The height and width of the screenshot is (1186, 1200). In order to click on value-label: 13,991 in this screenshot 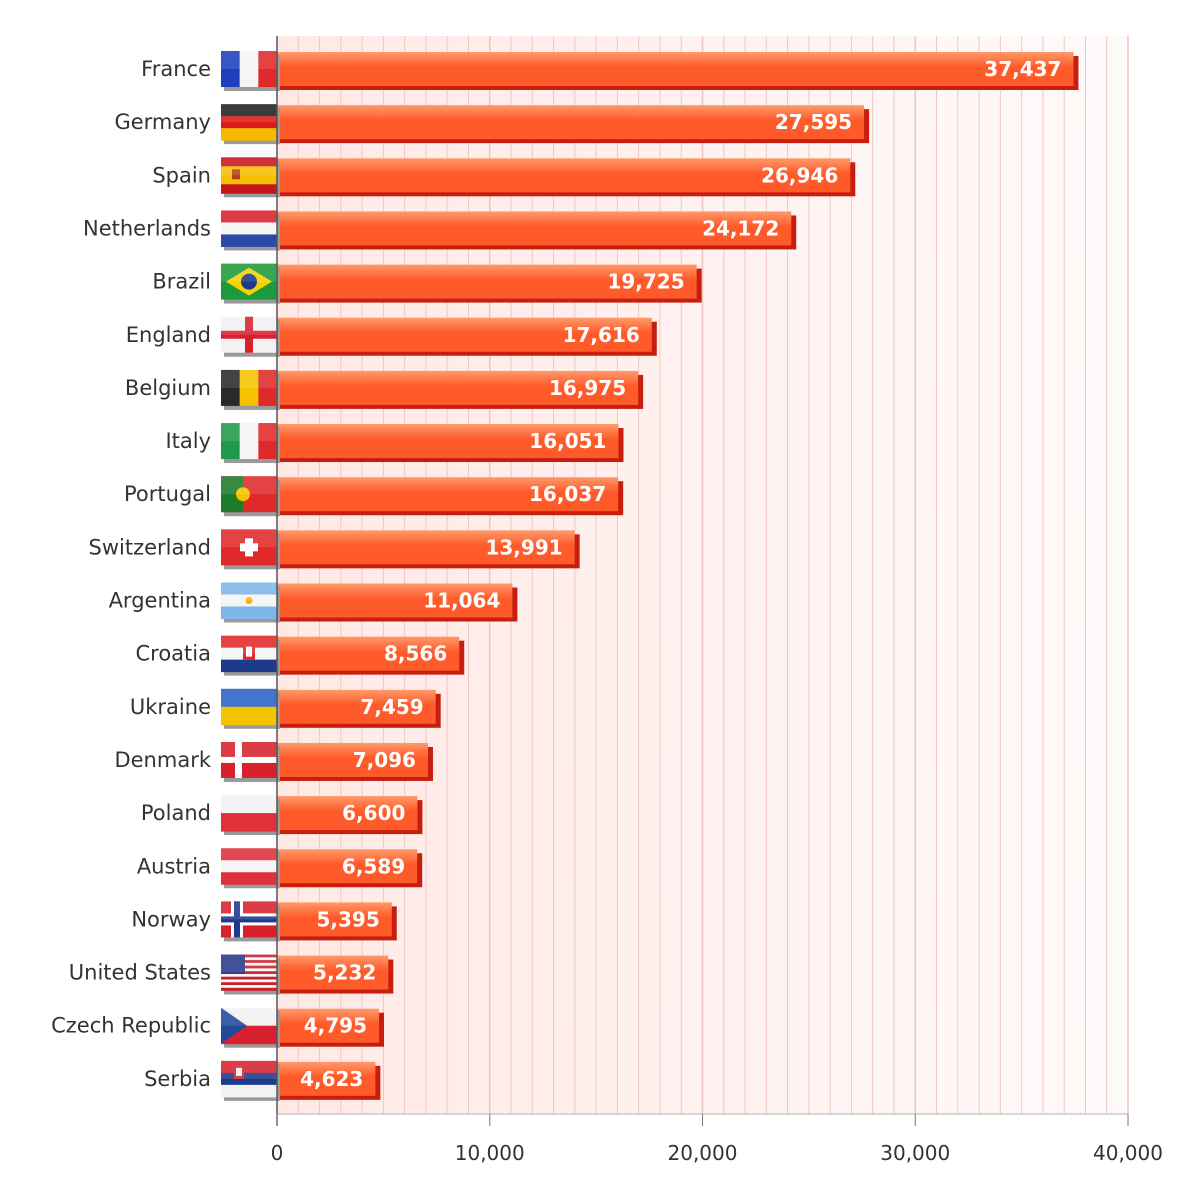, I will do `click(523, 547)`.